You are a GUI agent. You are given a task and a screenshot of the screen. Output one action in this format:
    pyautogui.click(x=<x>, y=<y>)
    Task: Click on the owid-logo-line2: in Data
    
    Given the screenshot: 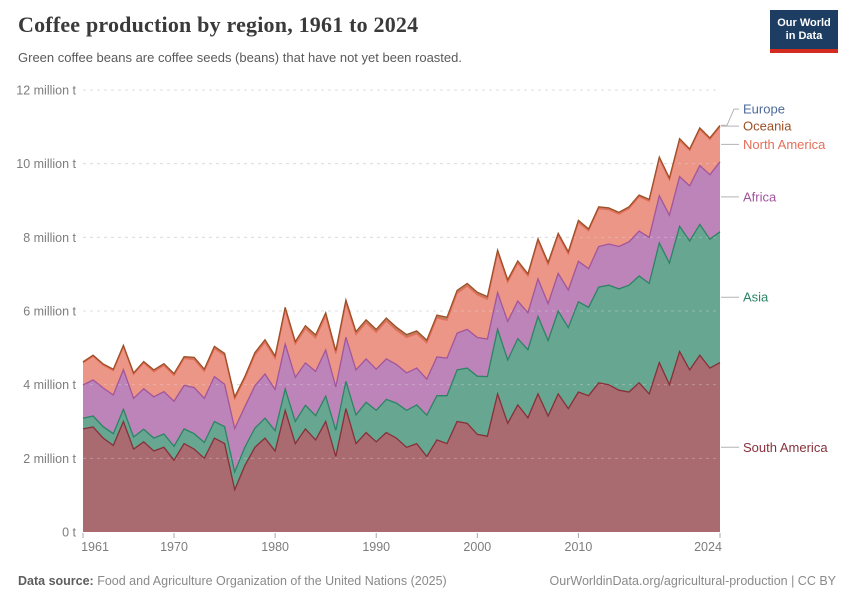 What is the action you would take?
    pyautogui.click(x=804, y=36)
    